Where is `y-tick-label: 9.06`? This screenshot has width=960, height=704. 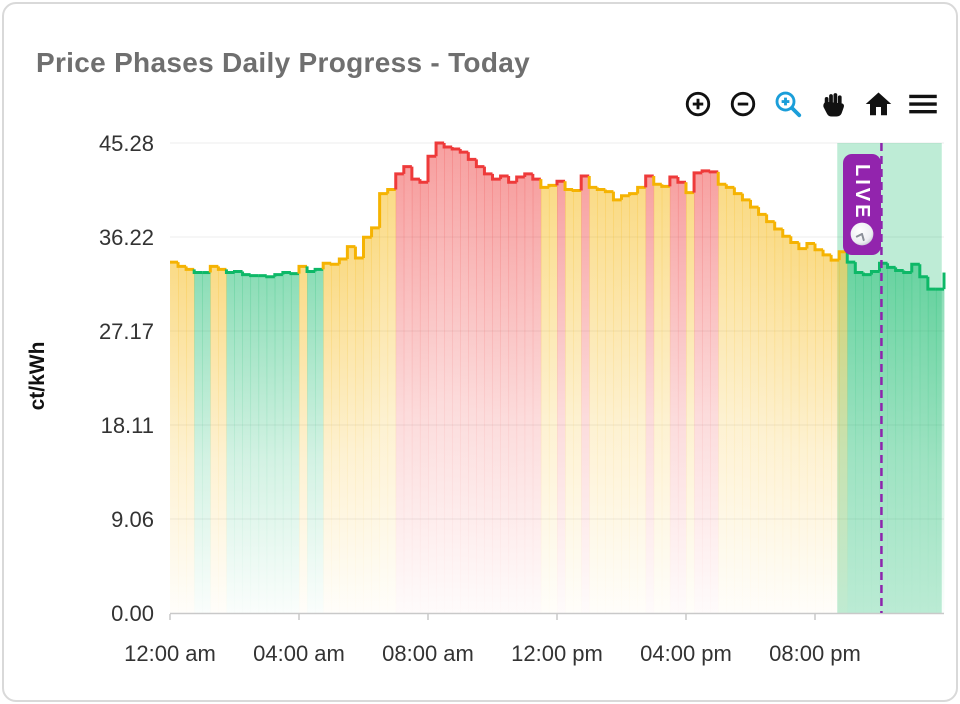 y-tick-label: 9.06 is located at coordinates (132, 519).